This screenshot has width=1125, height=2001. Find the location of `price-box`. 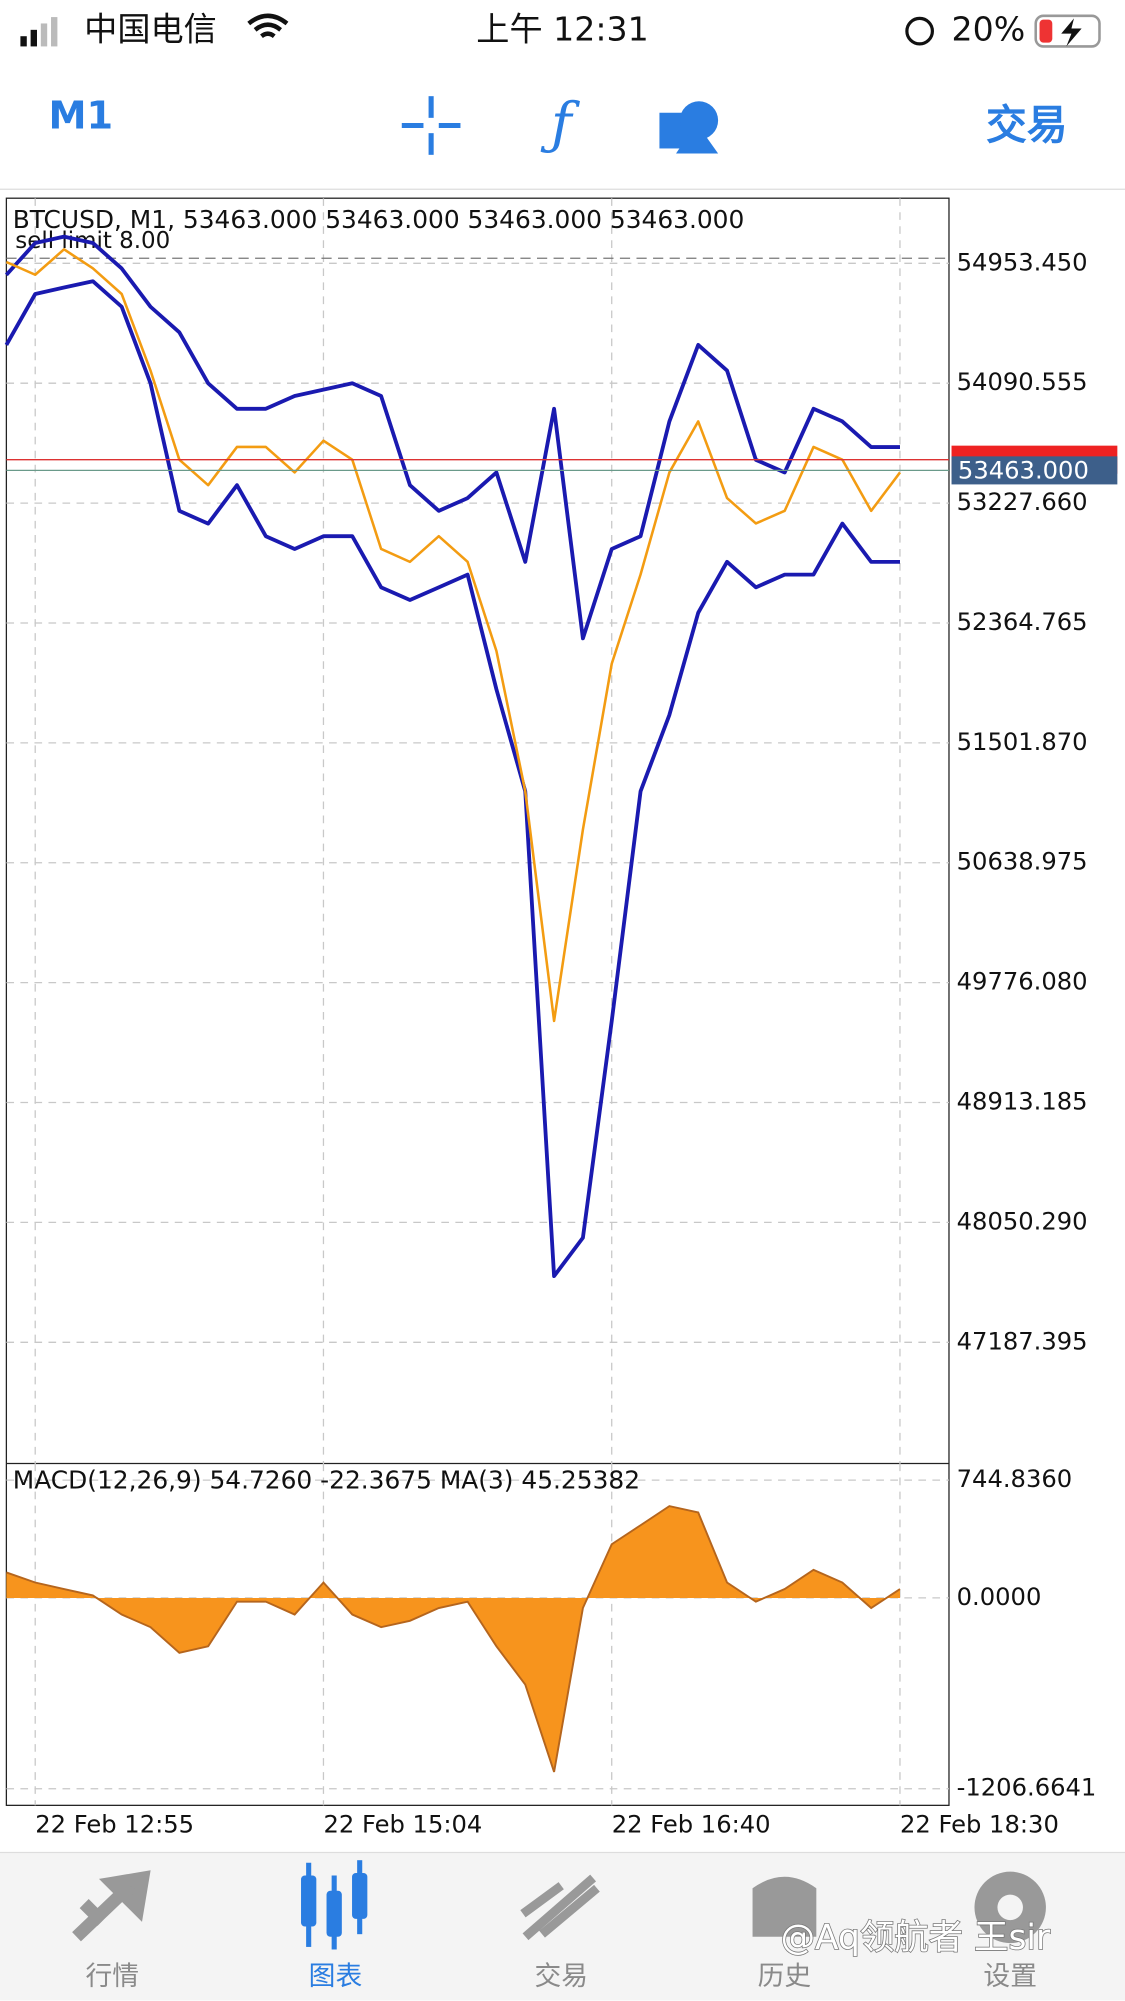

price-box is located at coordinates (1034, 470).